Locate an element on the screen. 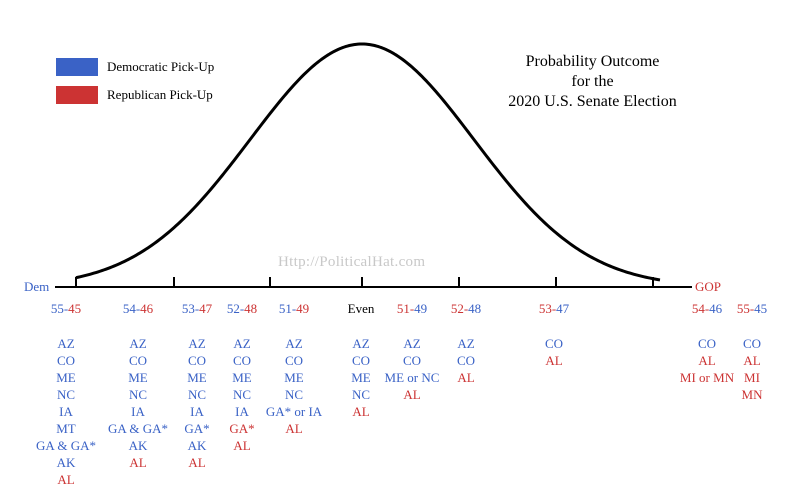  outcome-column: 55-45 AZ CO ME NC IA MT GA & GA* AK AL is located at coordinates (66, 394).